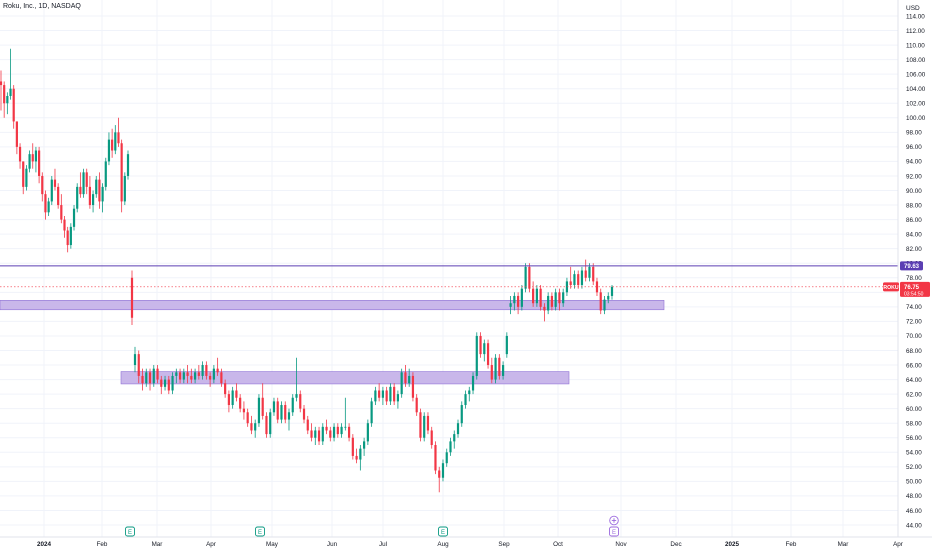 This screenshot has width=932, height=555. I want to click on earnings-marker: E, so click(130, 531).